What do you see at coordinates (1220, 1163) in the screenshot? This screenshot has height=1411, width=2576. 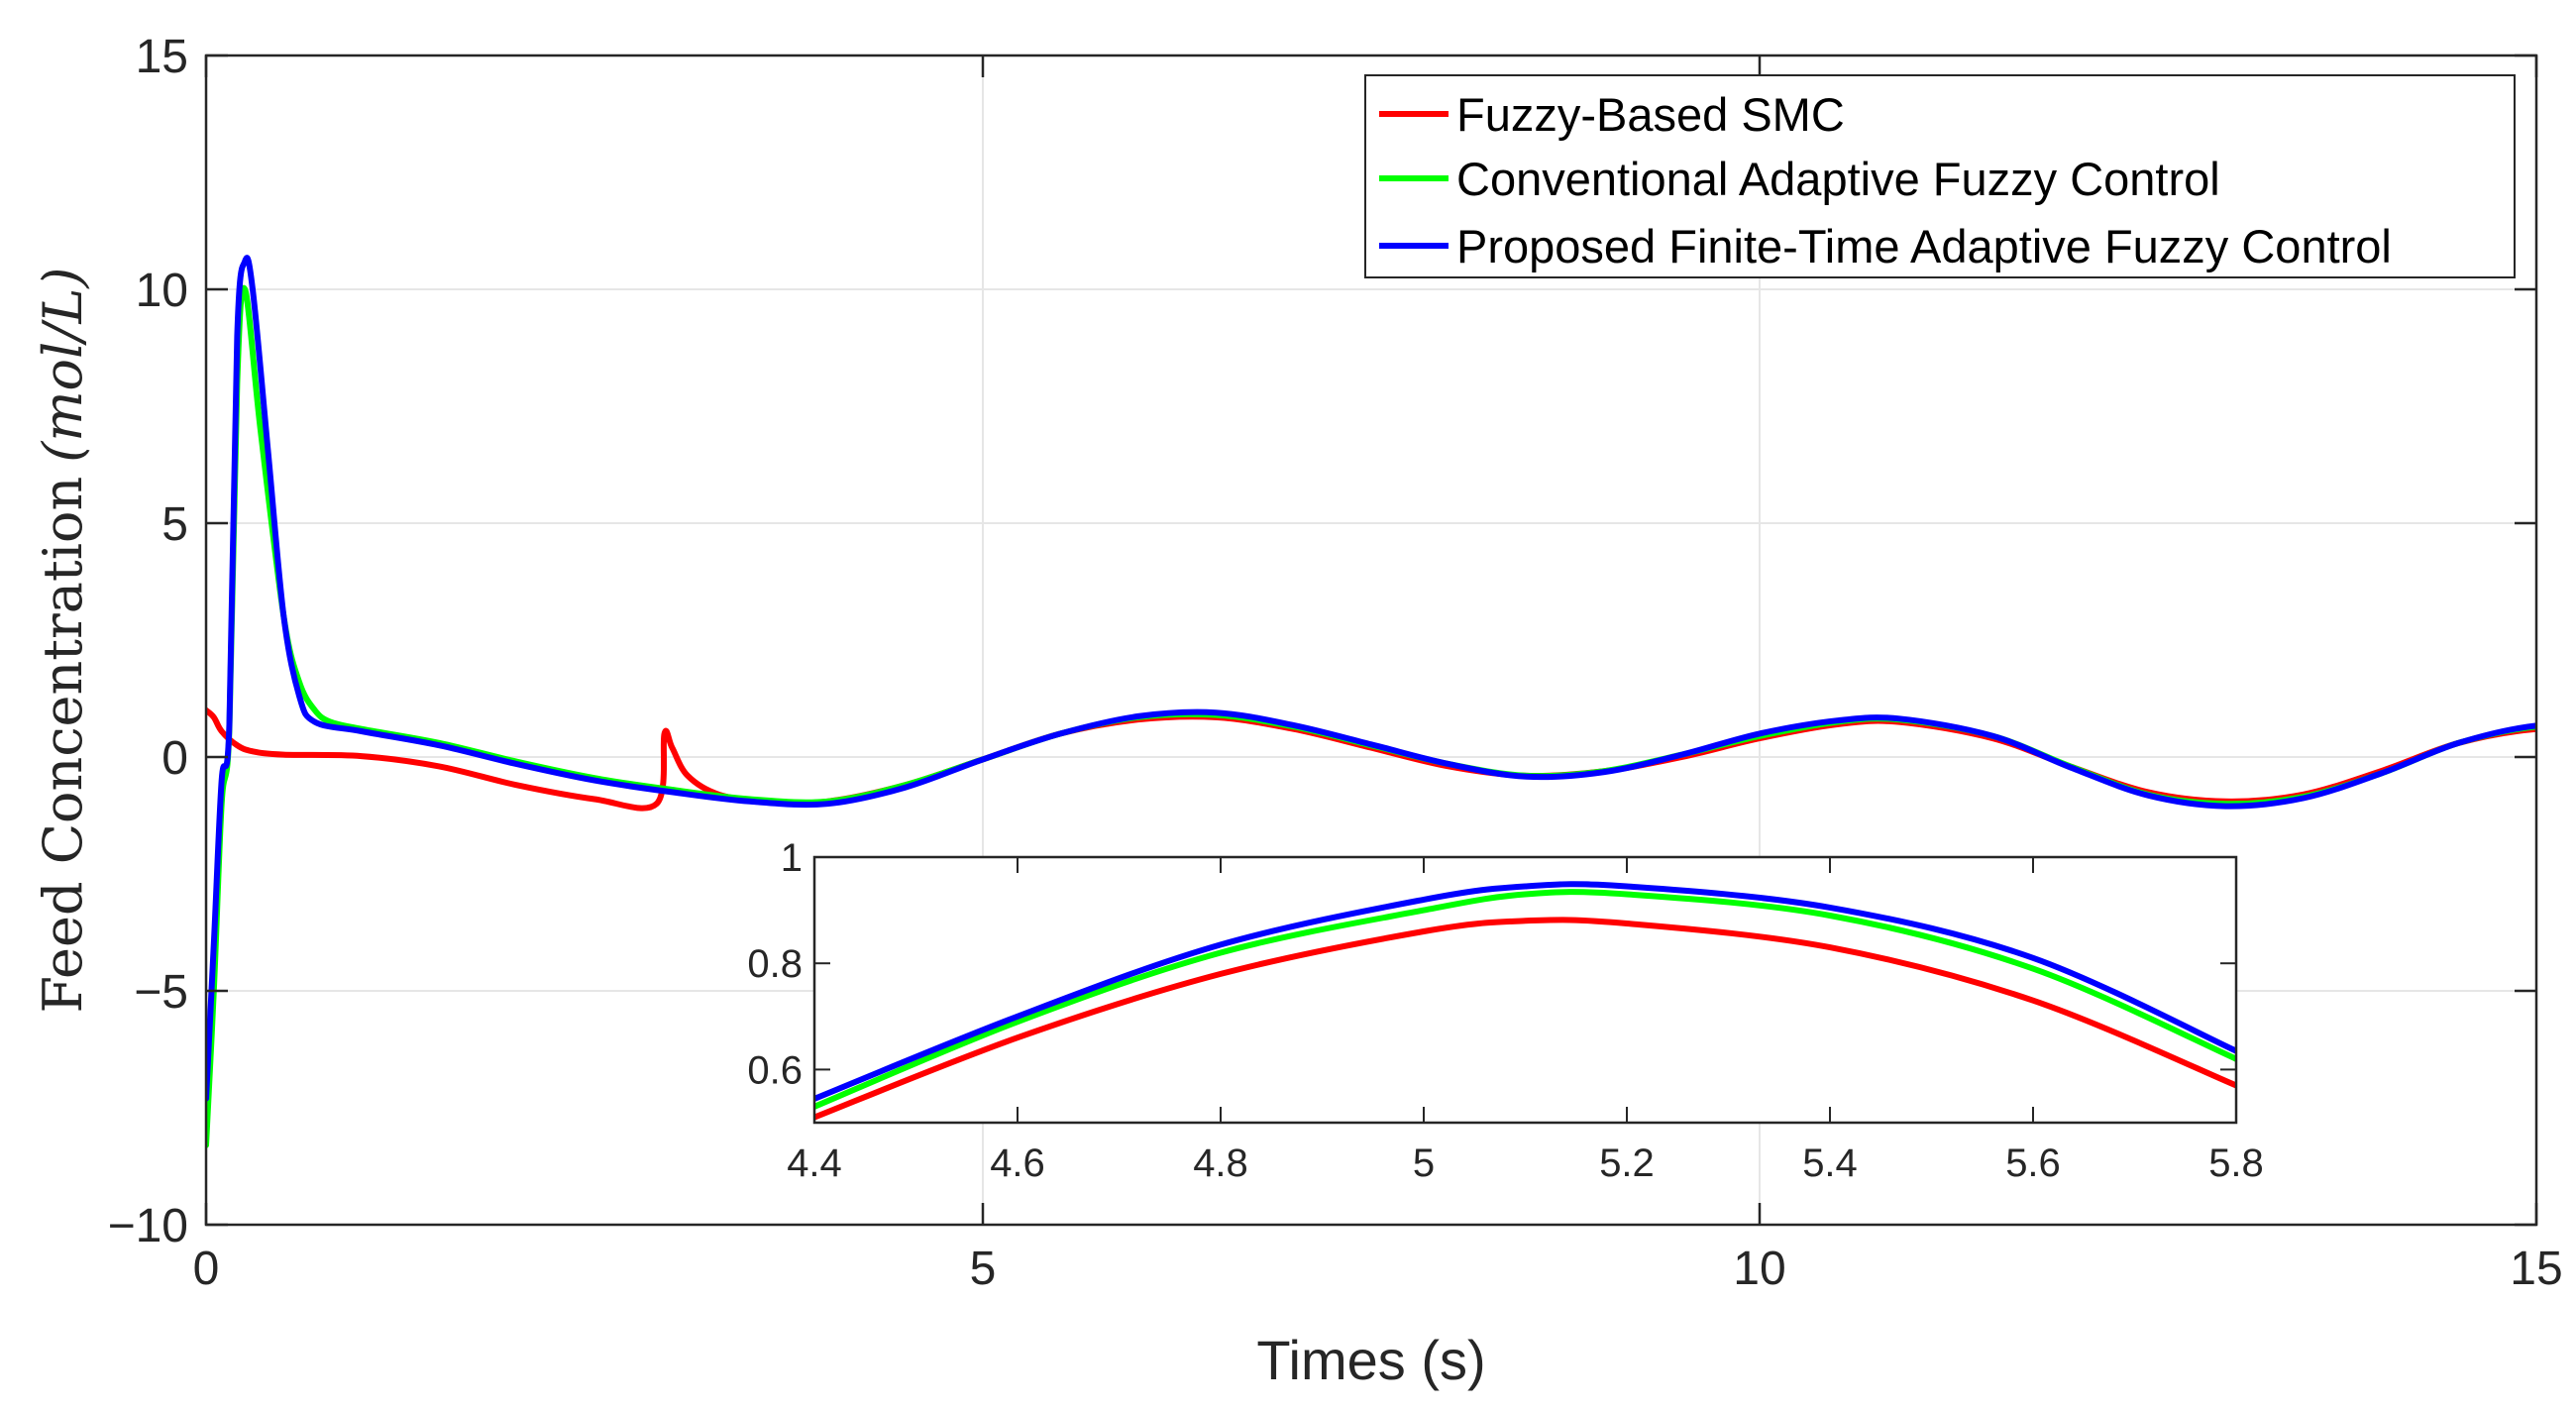 I see `inset-x-tick-label: 4.8` at bounding box center [1220, 1163].